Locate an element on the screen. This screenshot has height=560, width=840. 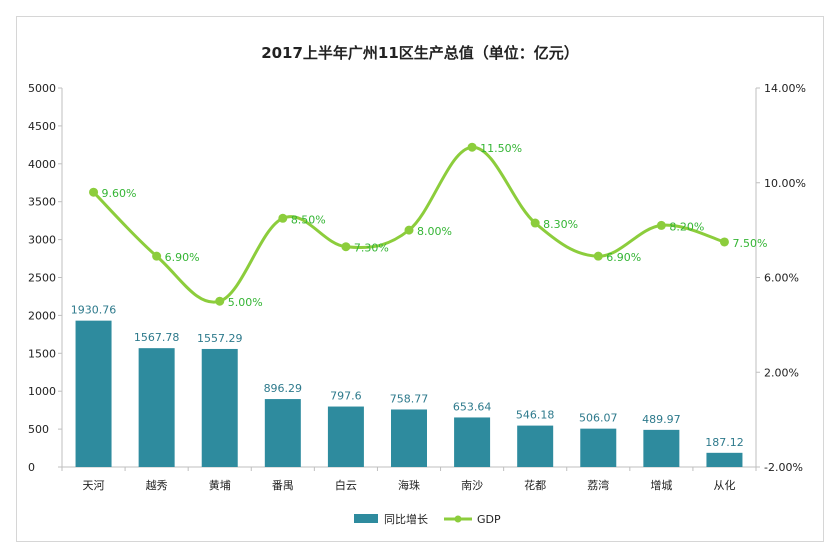
bar-value-label: 1567.78 is located at coordinates (157, 337).